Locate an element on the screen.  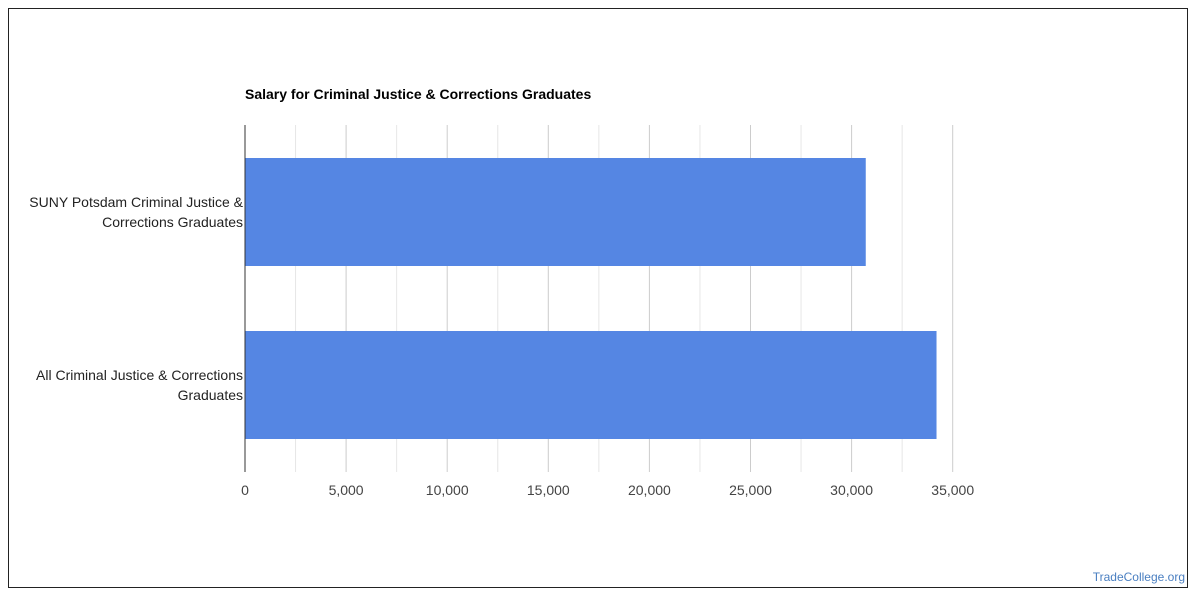
x-tick-label: 0 is located at coordinates (245, 490).